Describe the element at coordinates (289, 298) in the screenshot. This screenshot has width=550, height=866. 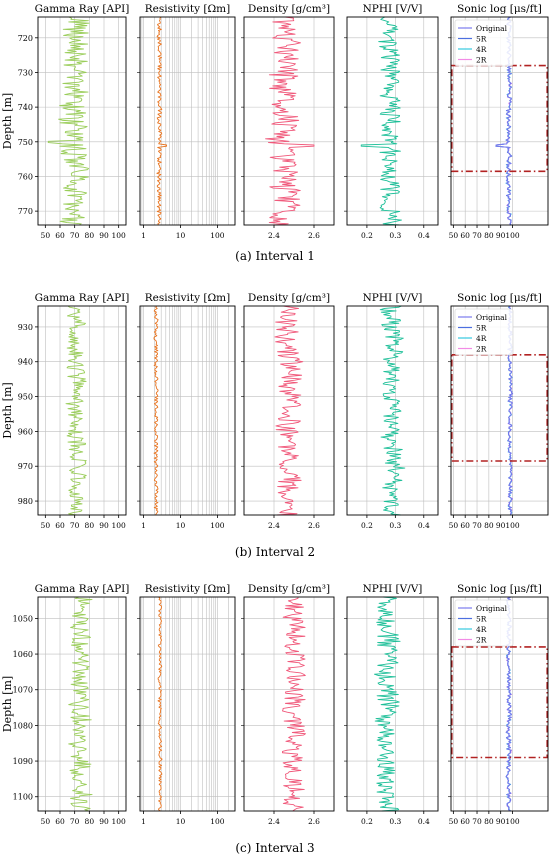
I see `track-title: Density [g/cm³]` at that location.